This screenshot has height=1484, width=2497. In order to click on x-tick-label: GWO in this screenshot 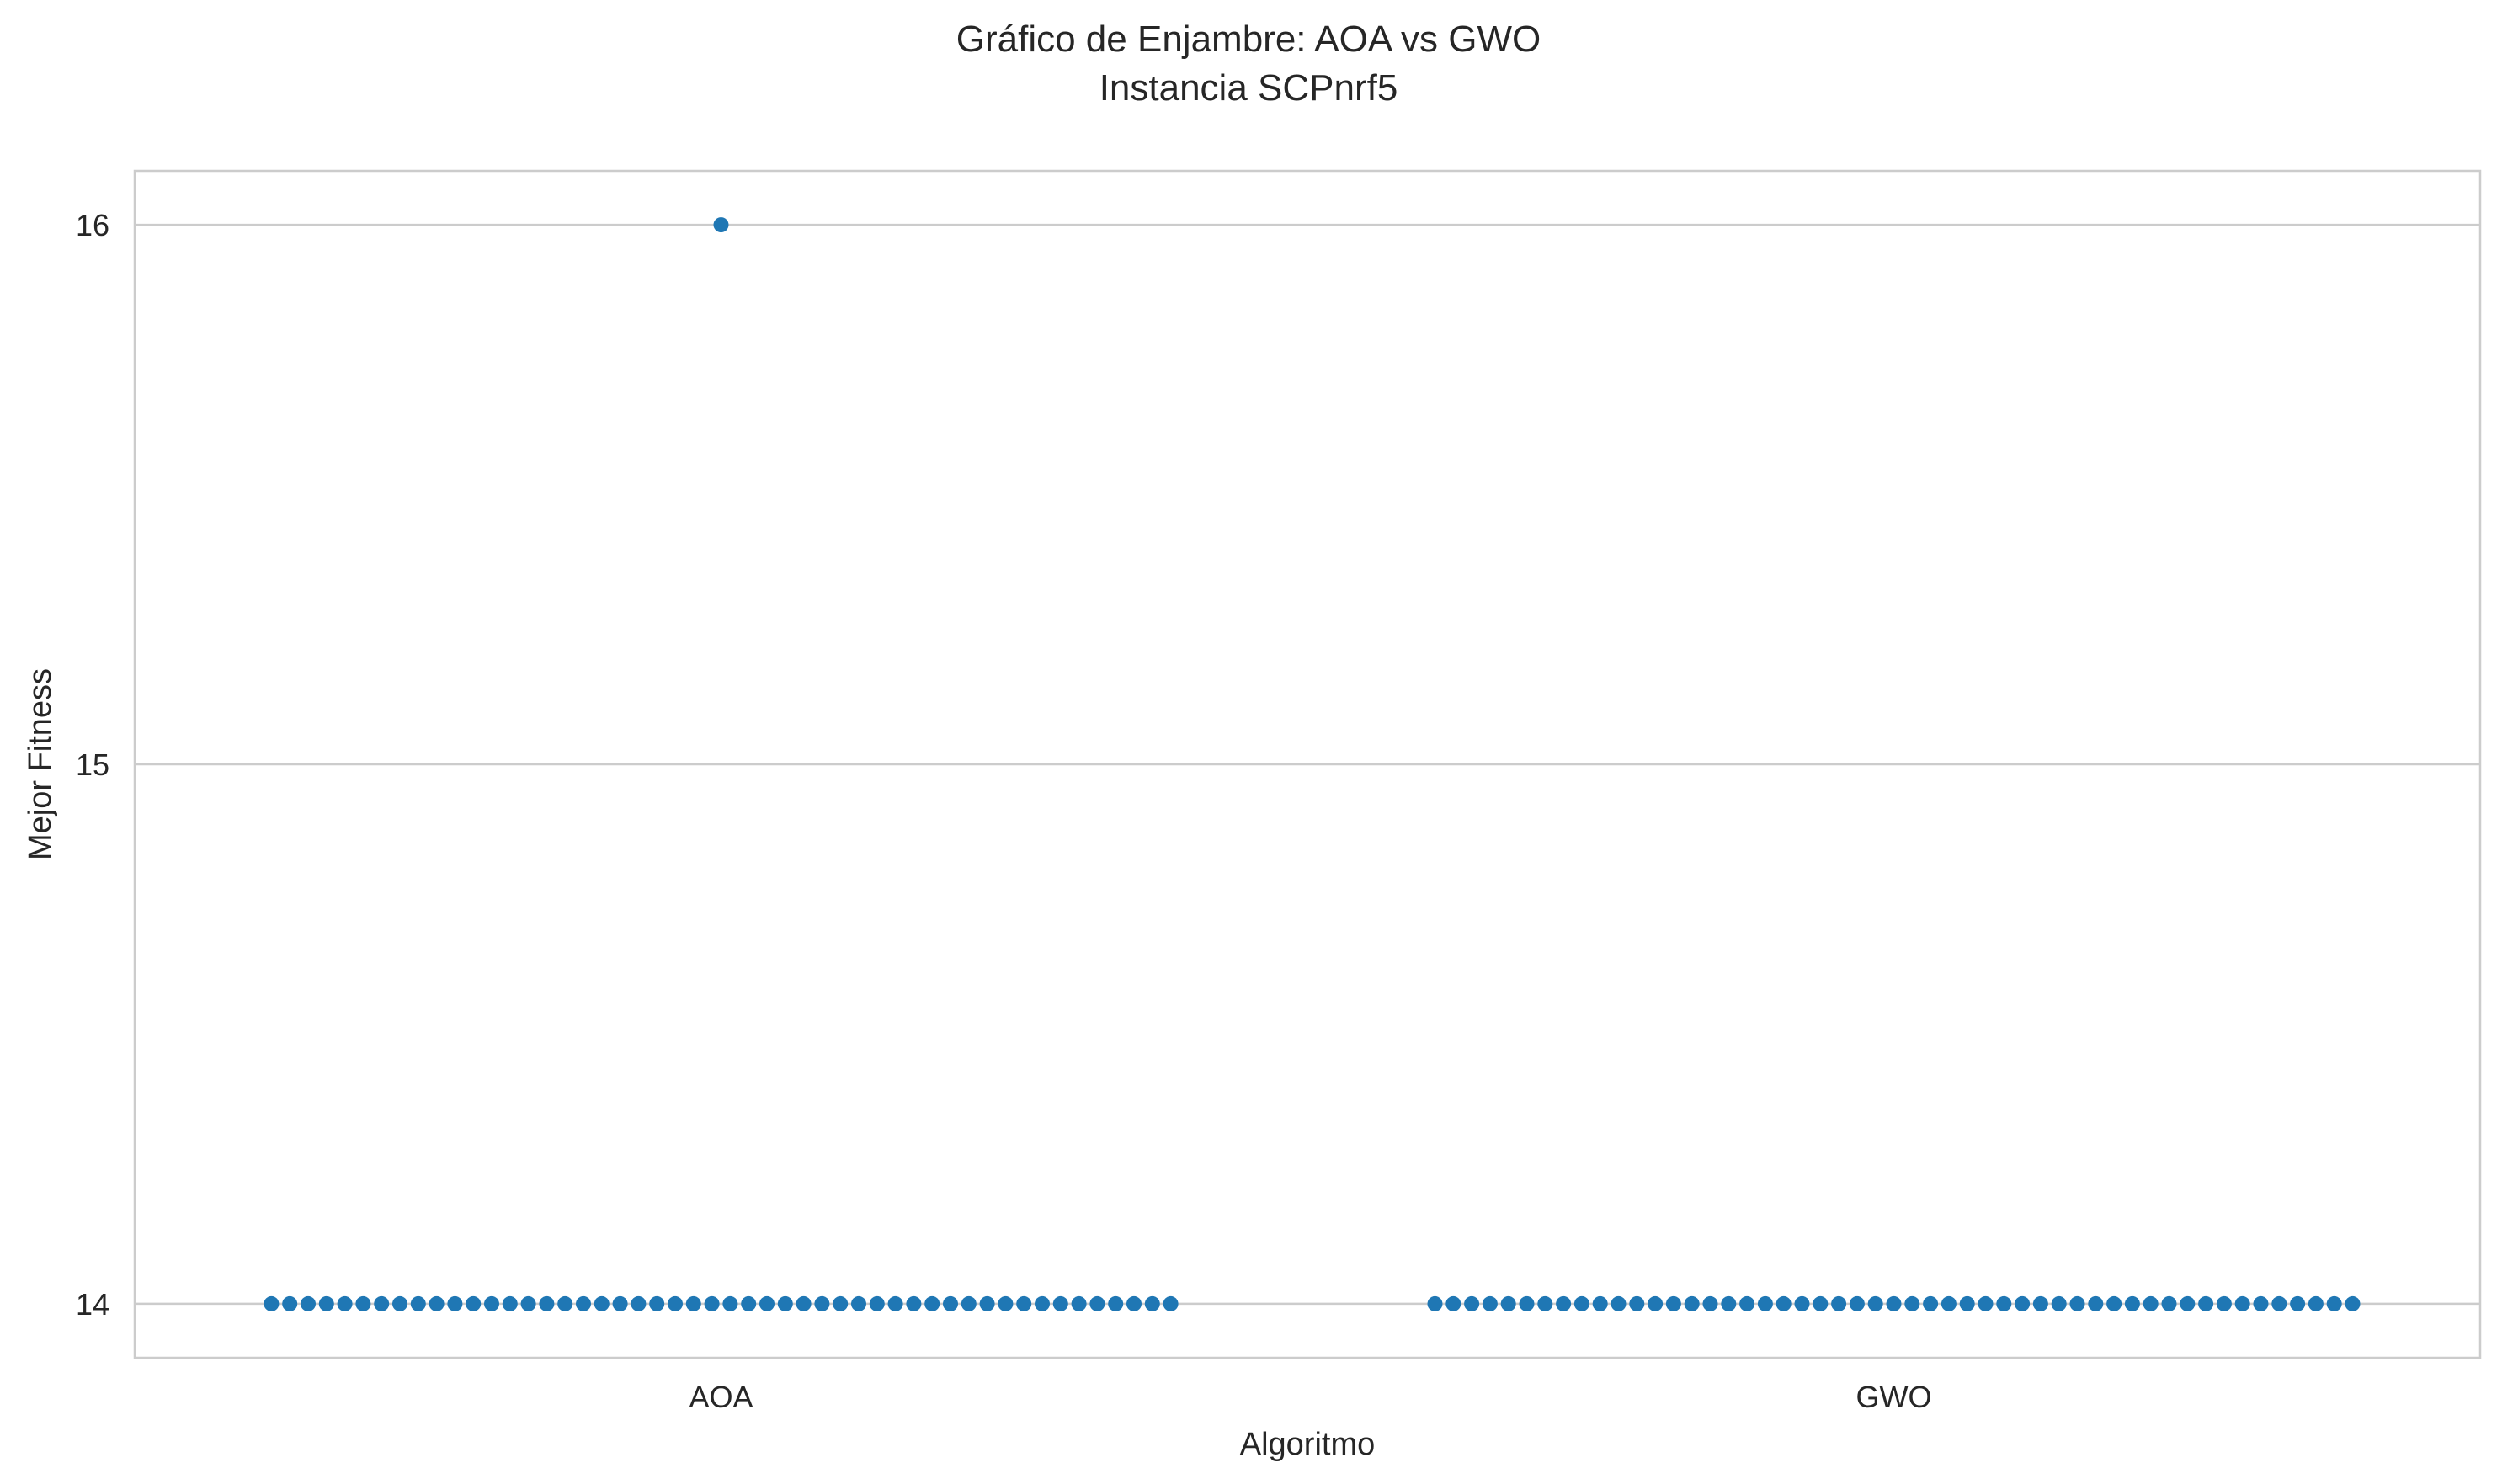, I will do `click(1894, 1397)`.